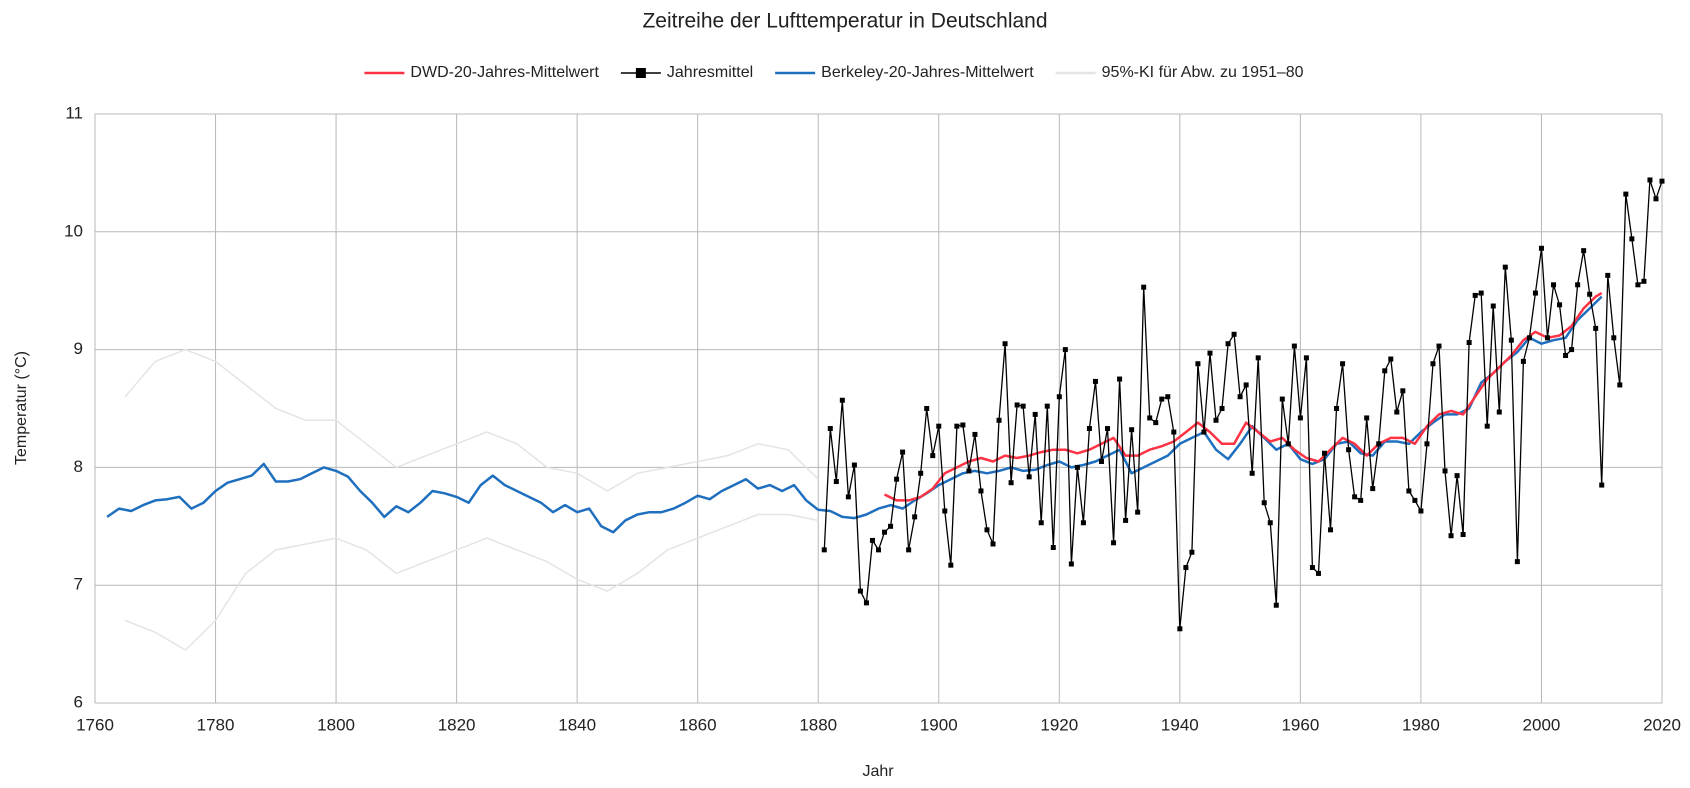  Describe the element at coordinates (471, 582) in the screenshot. I see `ci-lower-line` at that location.